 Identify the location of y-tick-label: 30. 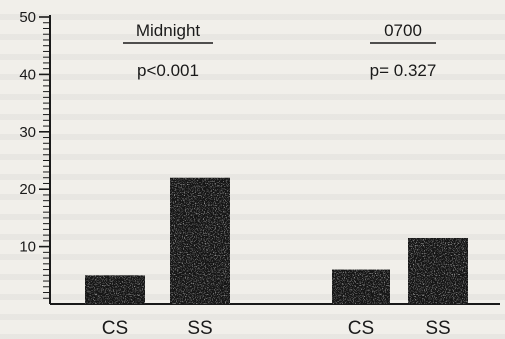
(27, 132).